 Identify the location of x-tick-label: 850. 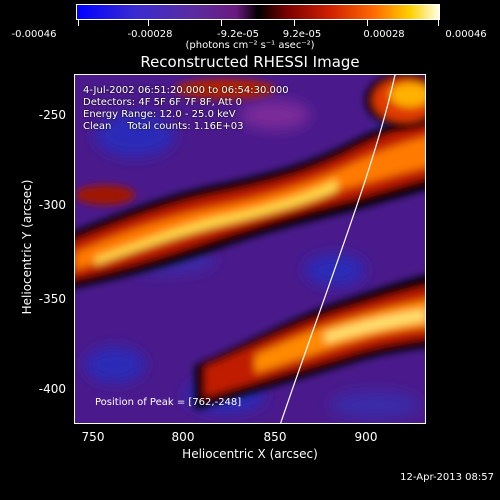
(275, 437).